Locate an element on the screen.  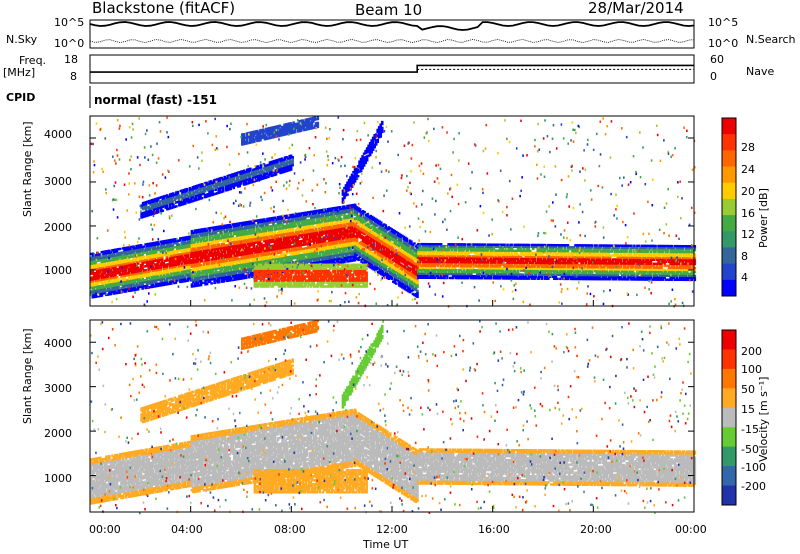
nsearch-label: N.Search is located at coordinates (771, 39).